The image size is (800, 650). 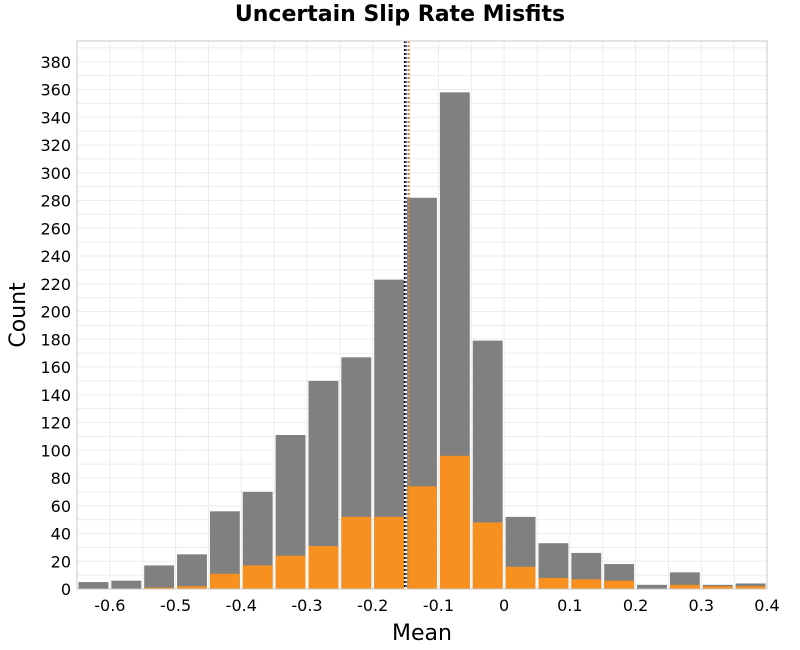 I want to click on y-tick-label: 340, so click(x=55, y=117).